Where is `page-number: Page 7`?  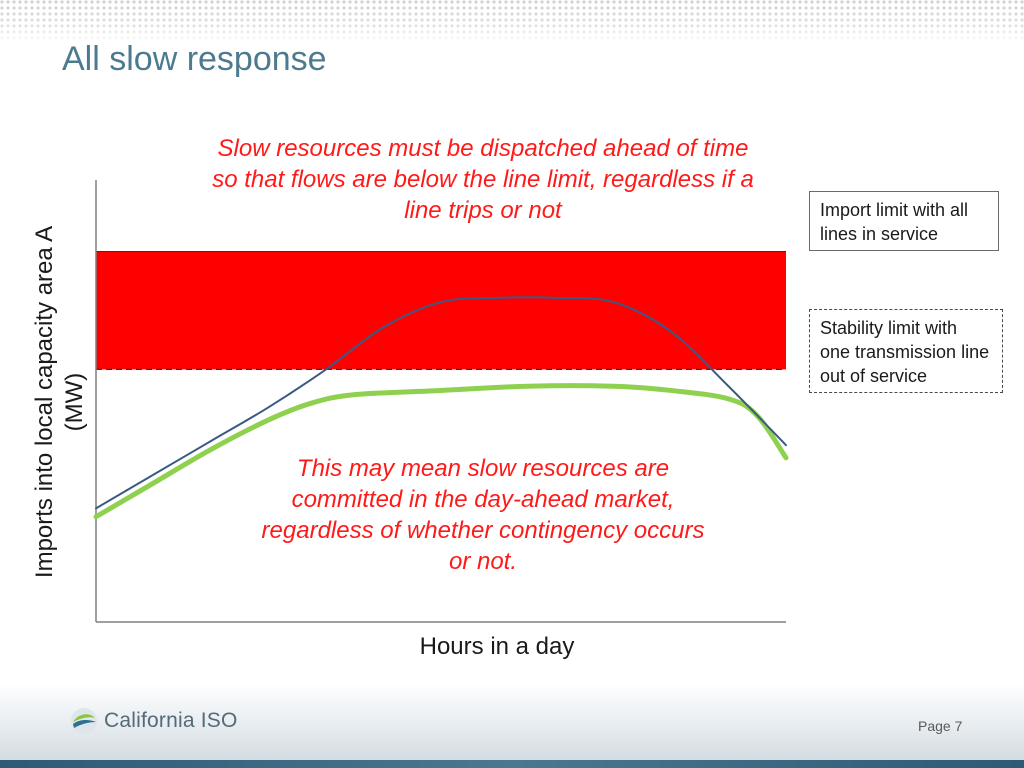
page-number: Page 7 is located at coordinates (940, 726).